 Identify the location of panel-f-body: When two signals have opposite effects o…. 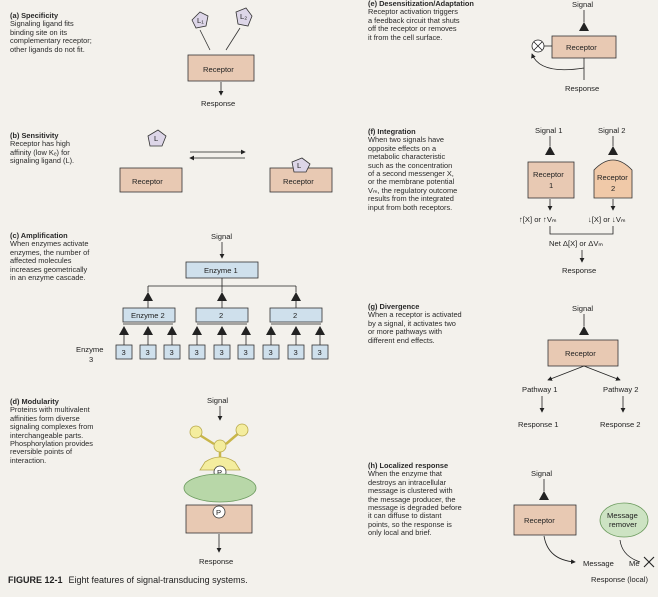
(413, 173).